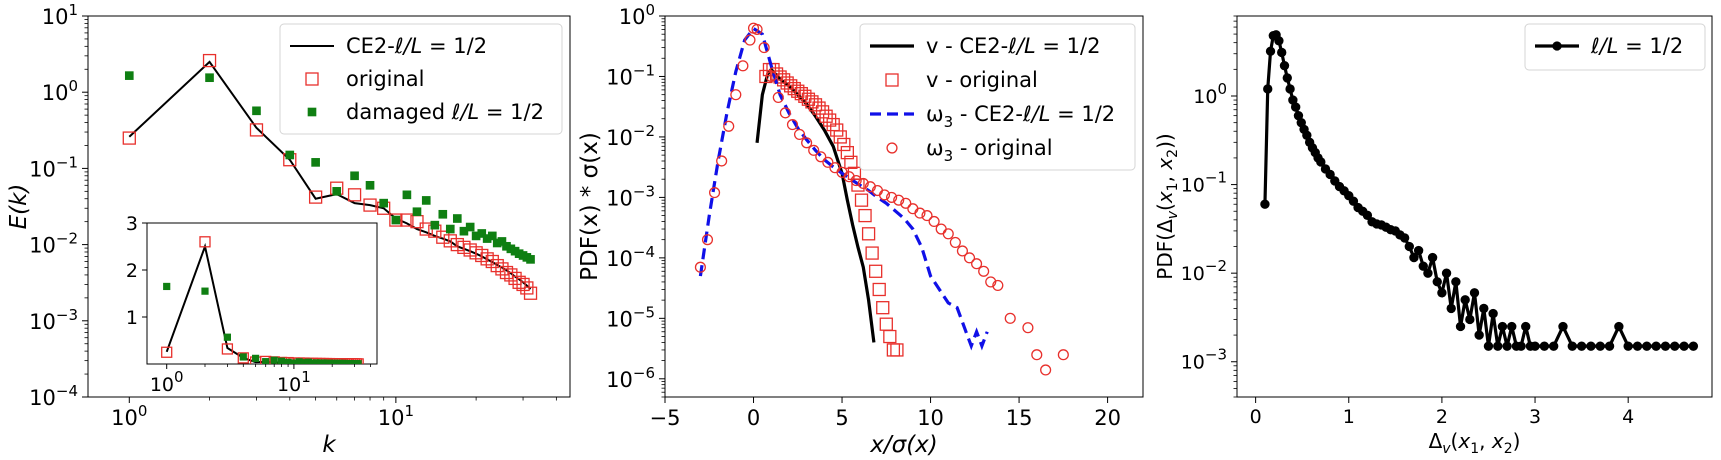 This screenshot has height=460, width=1721. Describe the element at coordinates (1485, 441) in the screenshot. I see `label-text: ,` at that location.